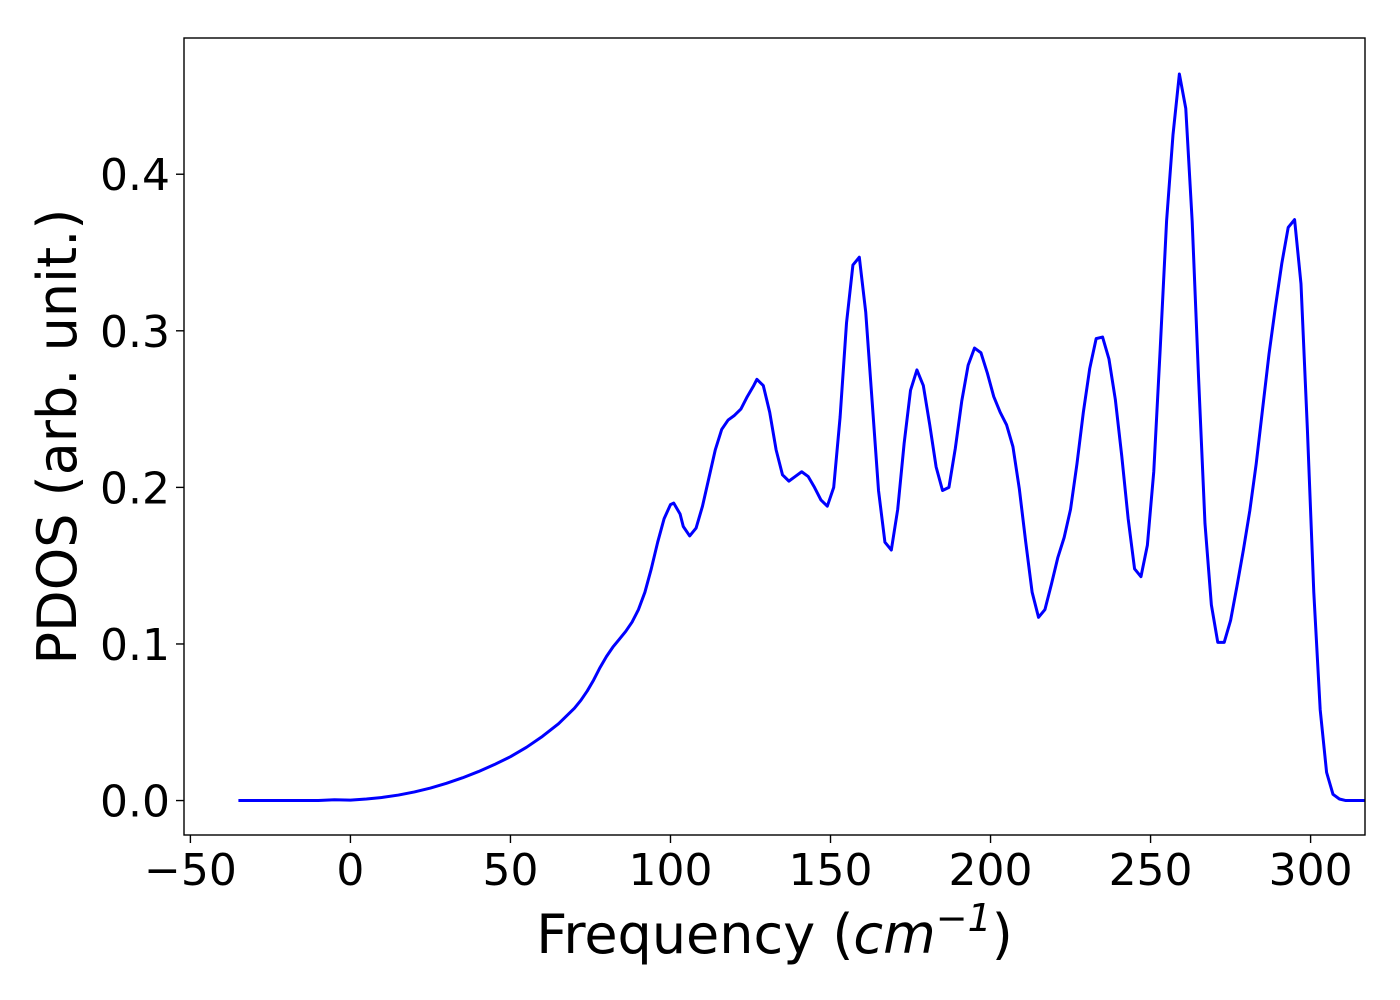 This screenshot has height=1000, width=1400. What do you see at coordinates (190, 870) in the screenshot?
I see `x-tick-label: −50` at bounding box center [190, 870].